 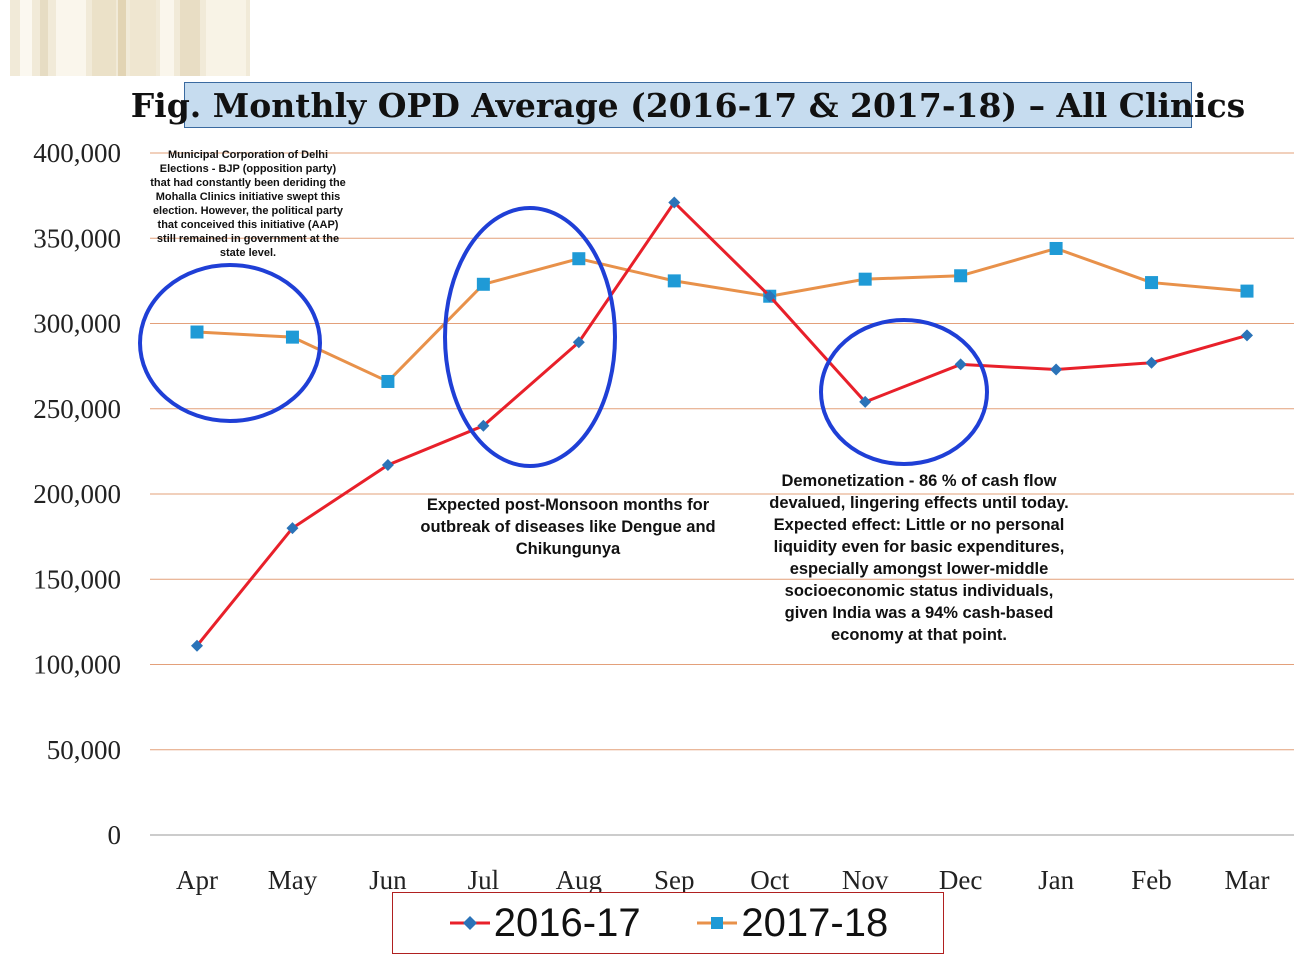 I want to click on y-tick-label: 150,000, so click(x=77, y=579).